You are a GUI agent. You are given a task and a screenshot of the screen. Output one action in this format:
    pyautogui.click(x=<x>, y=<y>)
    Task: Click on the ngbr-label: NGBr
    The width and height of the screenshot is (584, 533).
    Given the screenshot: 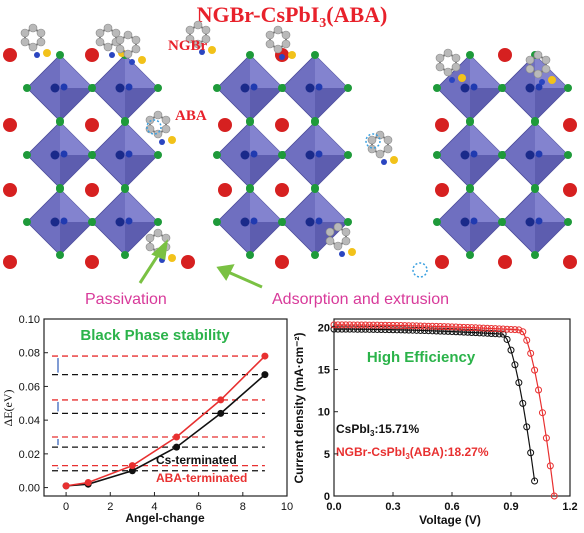 What is the action you would take?
    pyautogui.click(x=188, y=46)
    